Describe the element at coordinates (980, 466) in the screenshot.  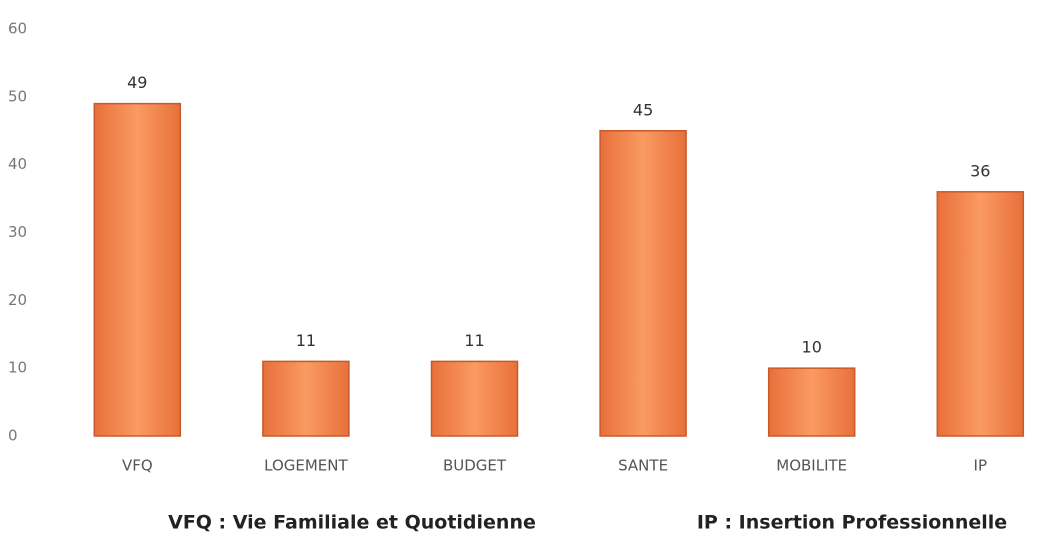
I see `x-tick-label: IP` at that location.